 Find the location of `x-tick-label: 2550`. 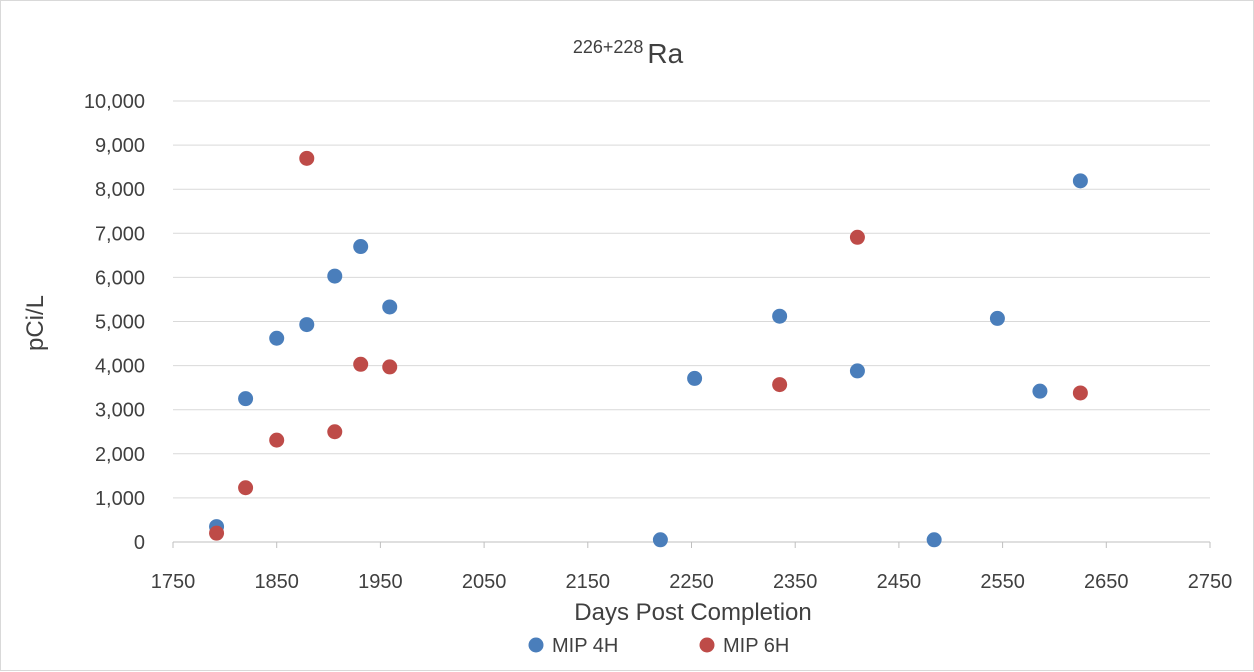

x-tick-label: 2550 is located at coordinates (1002, 582).